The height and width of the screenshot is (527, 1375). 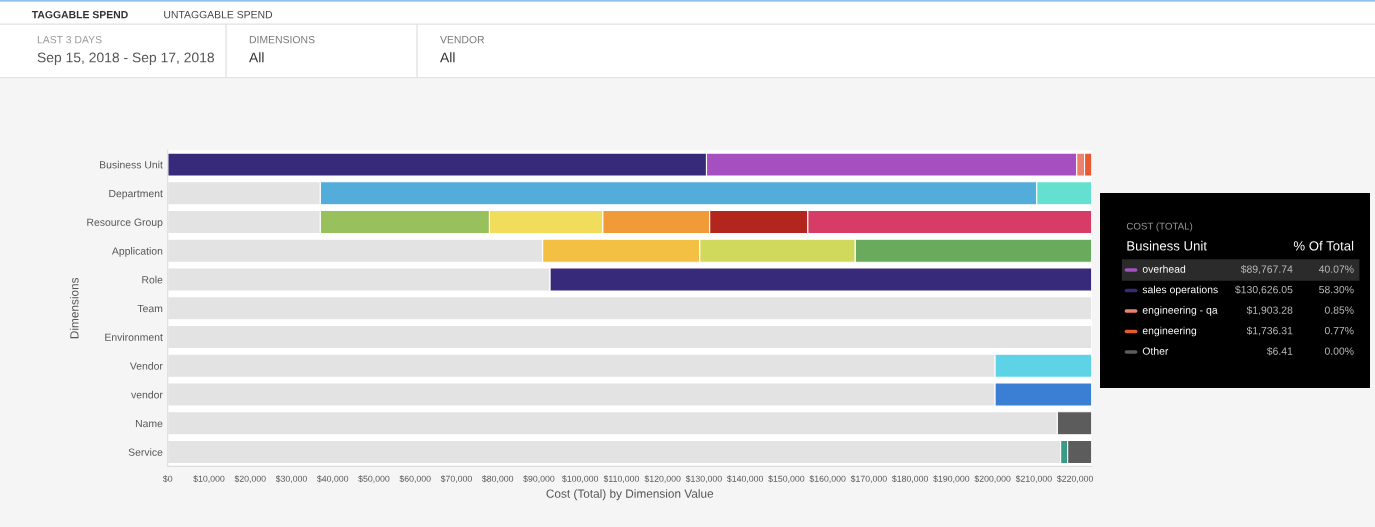 What do you see at coordinates (74, 308) in the screenshot?
I see `y-axis-title: Dimensions` at bounding box center [74, 308].